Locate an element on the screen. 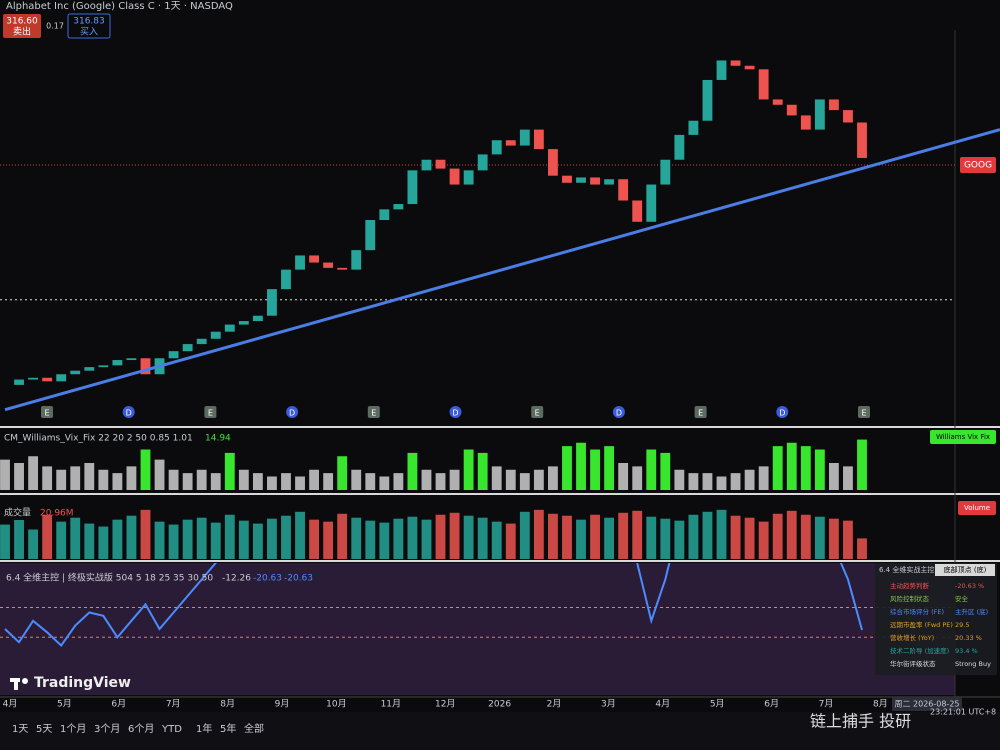 This screenshot has width=1000, height=750. range-button: 全部 is located at coordinates (254, 728).